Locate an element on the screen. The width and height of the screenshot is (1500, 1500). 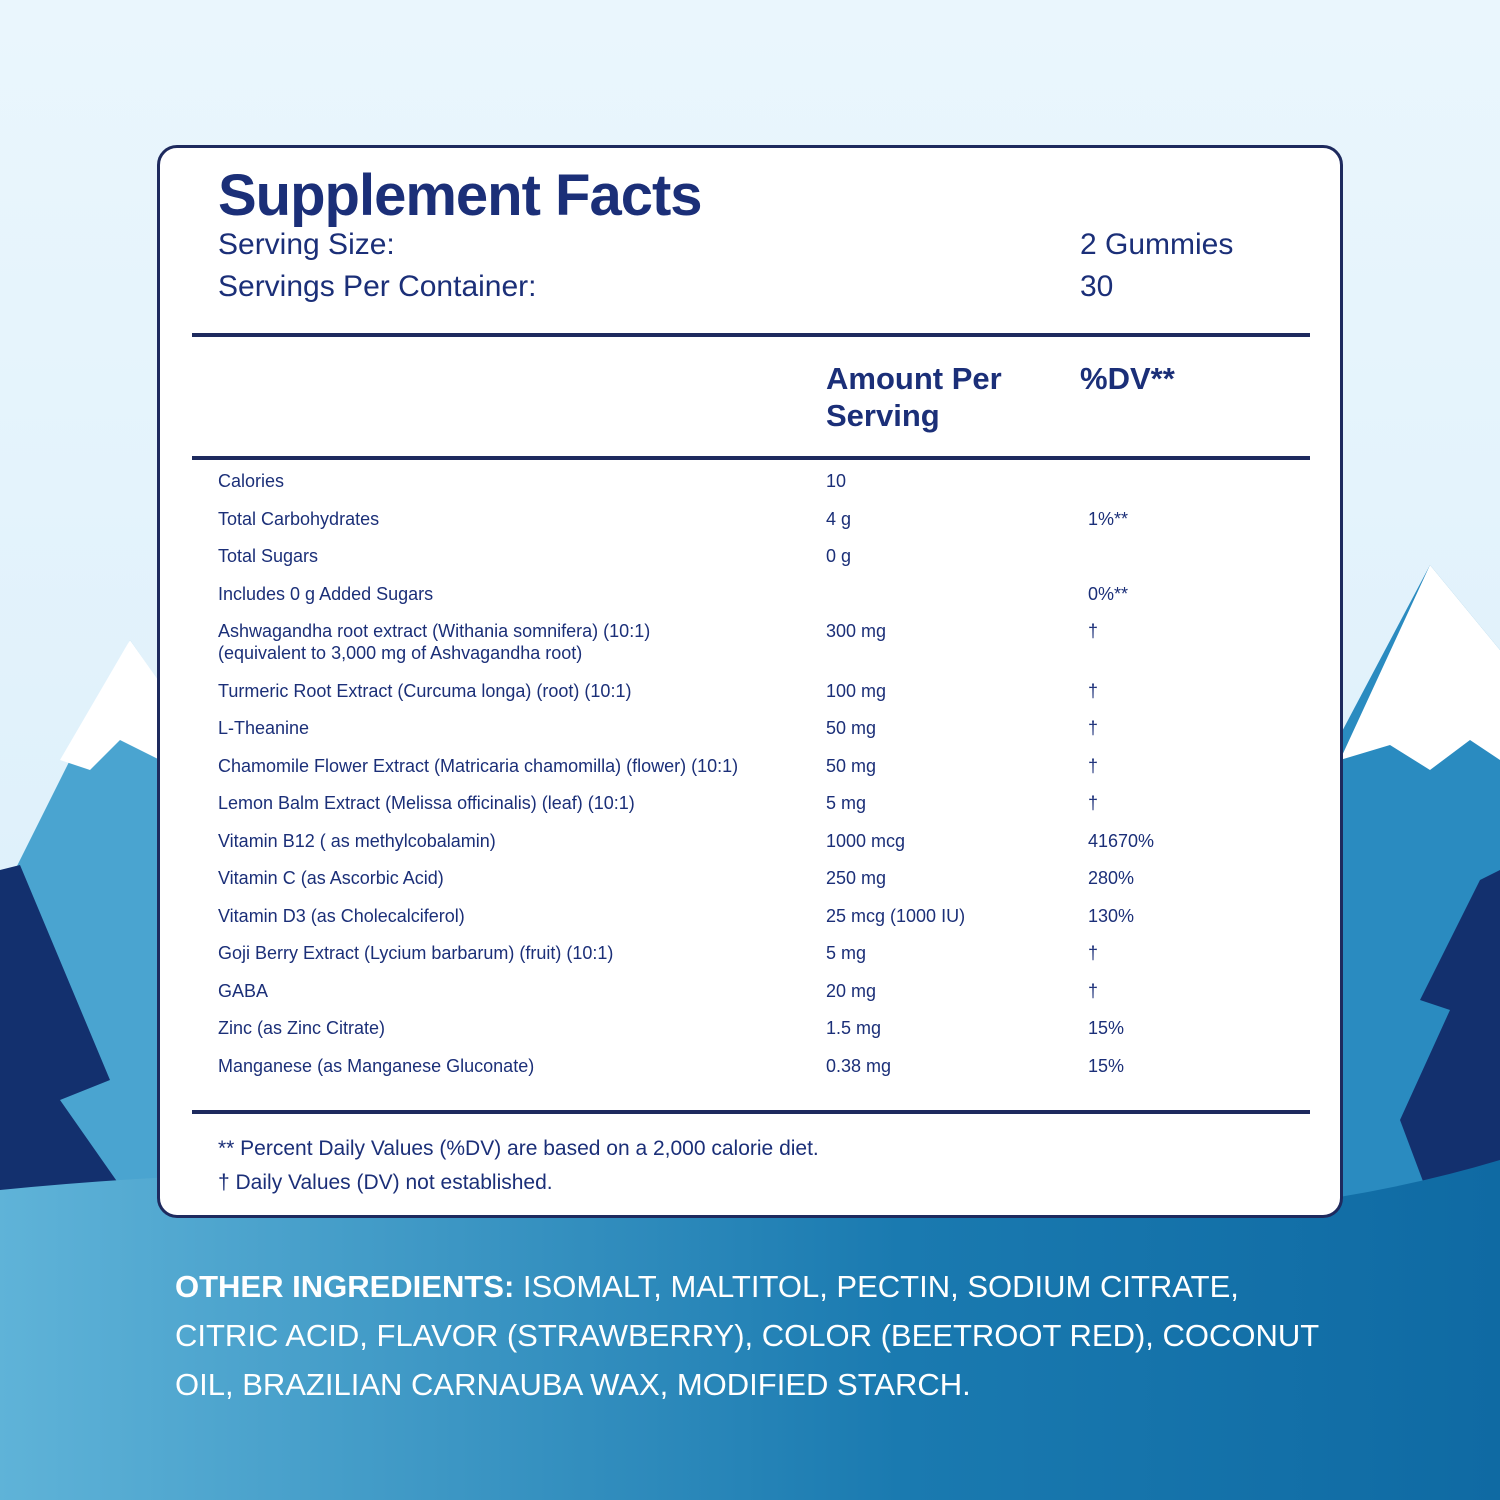
ingredient-name: L-Theanine is located at coordinates (264, 728).